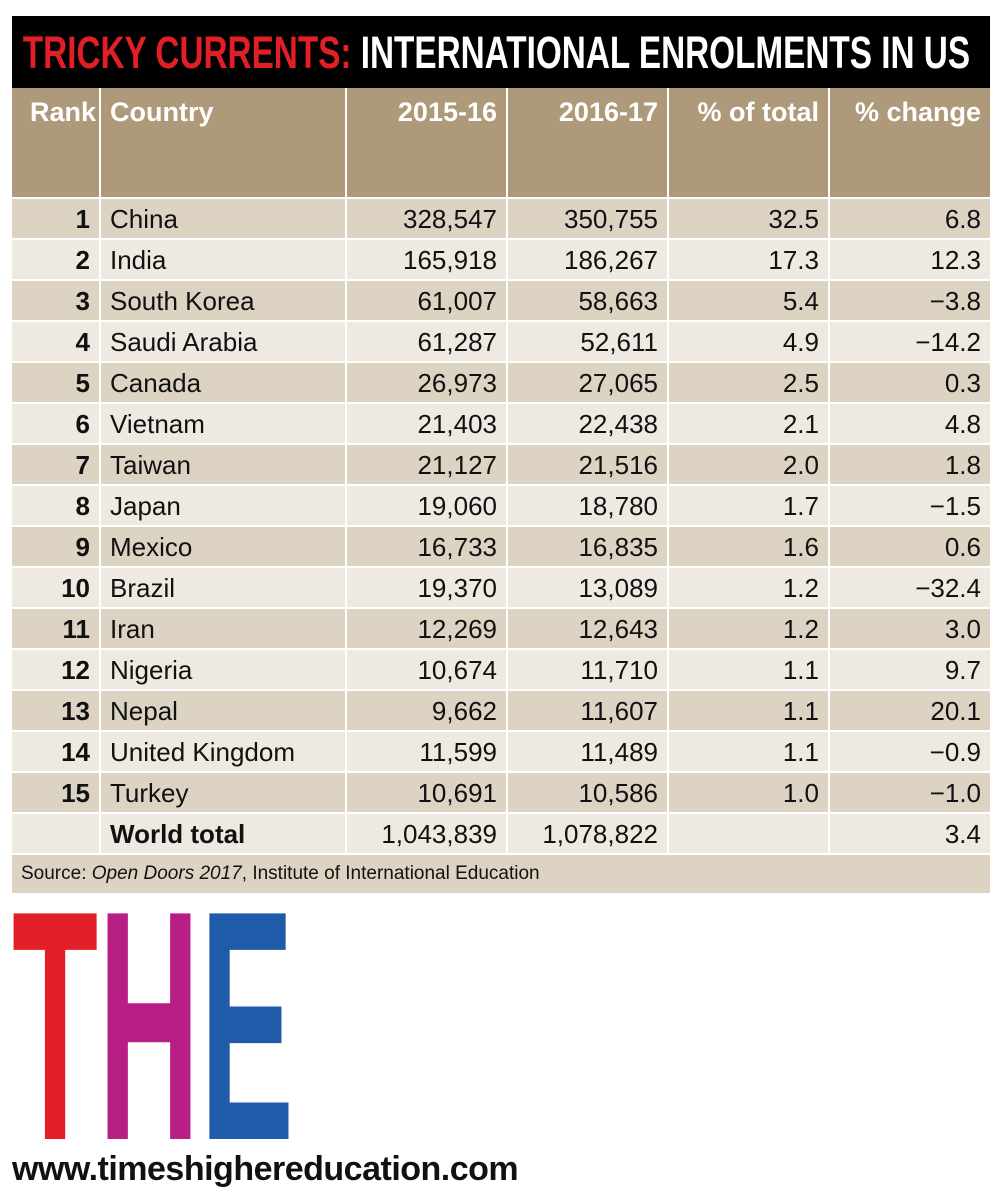 The width and height of the screenshot is (1007, 1200). I want to click on cell-2016-17: 11,489, so click(588, 752).